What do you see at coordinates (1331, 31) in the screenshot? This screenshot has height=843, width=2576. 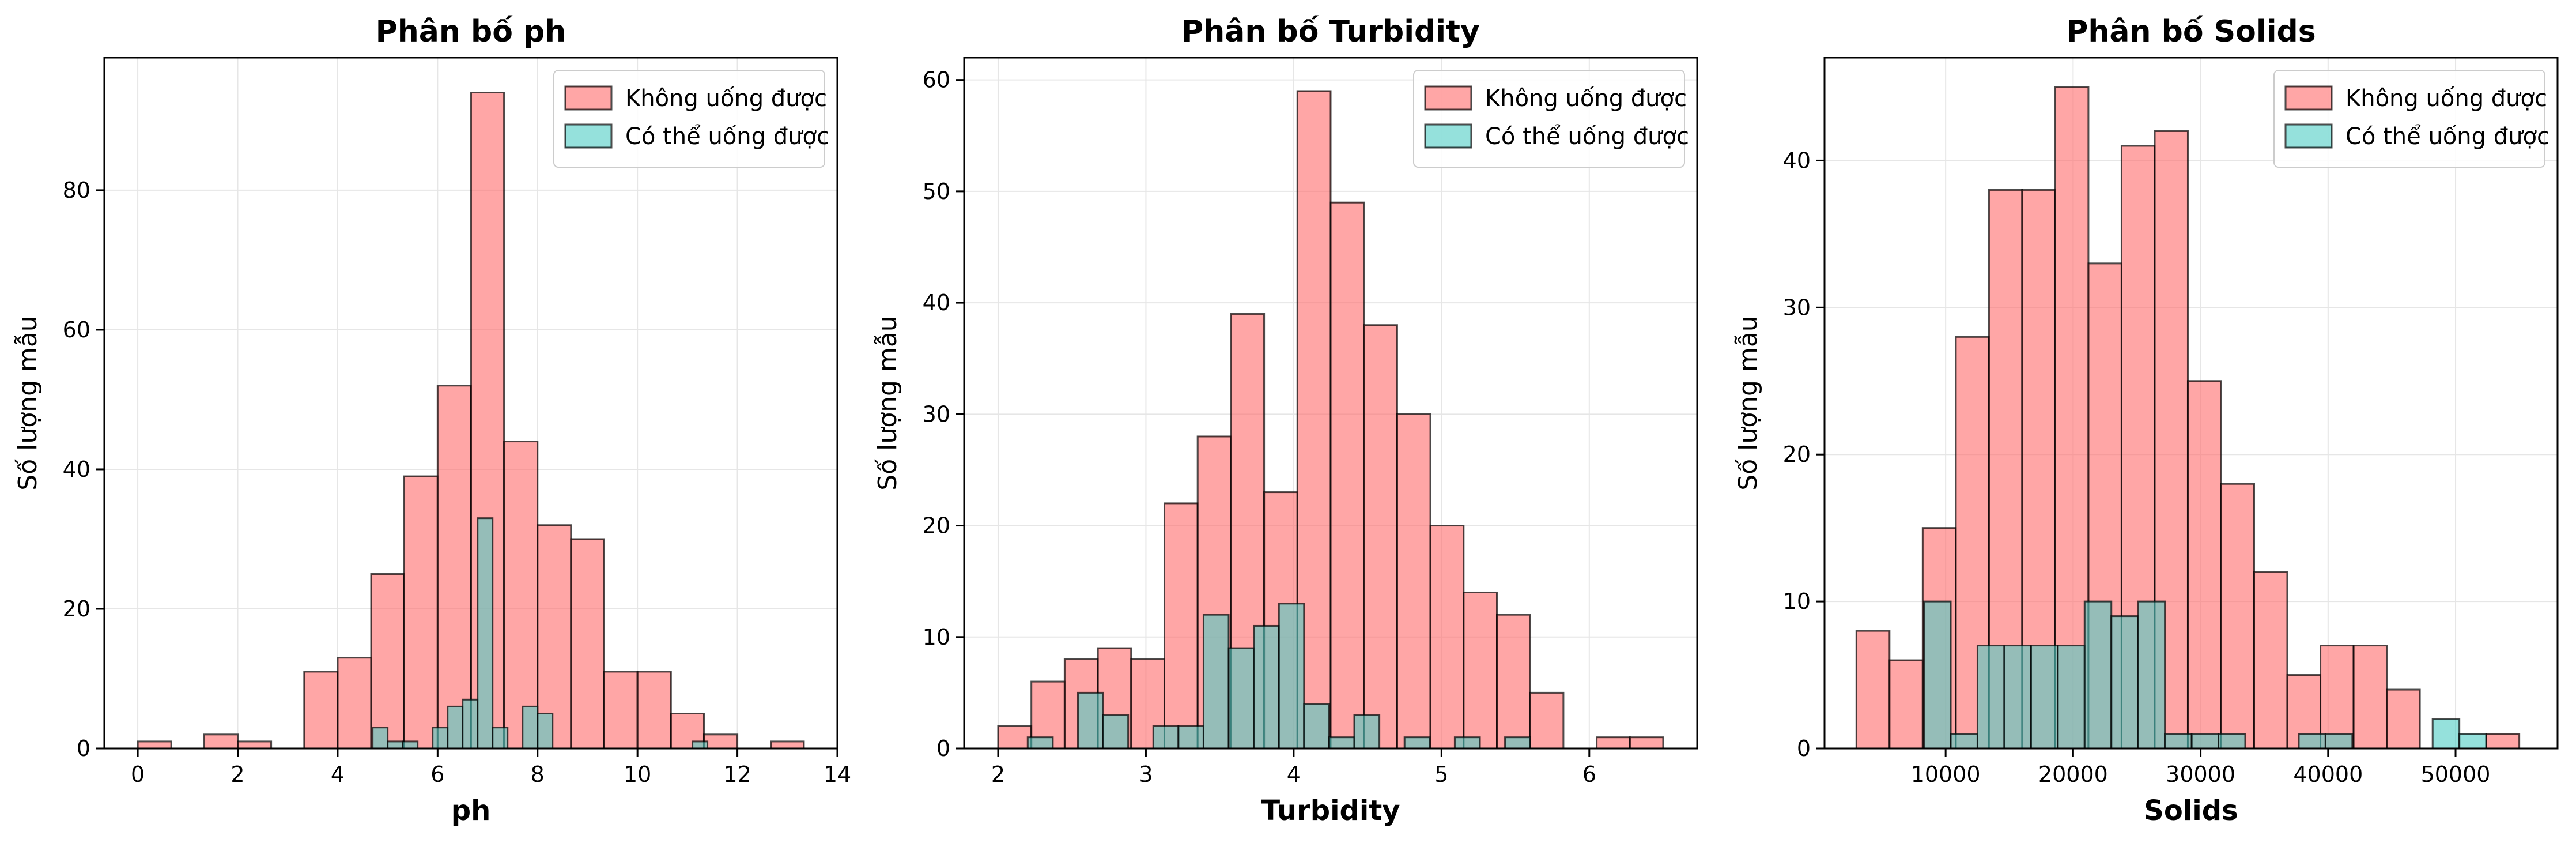 I see `chart-title: Phân bố Turbidity` at bounding box center [1331, 31].